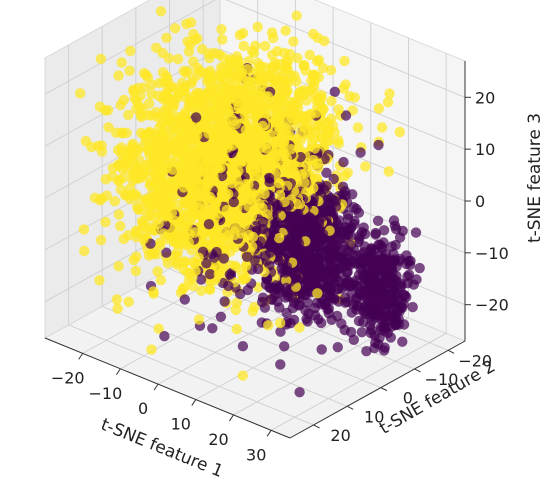 This screenshot has height=494, width=550. What do you see at coordinates (68, 377) in the screenshot?
I see `x-tick-label: −20` at bounding box center [68, 377].